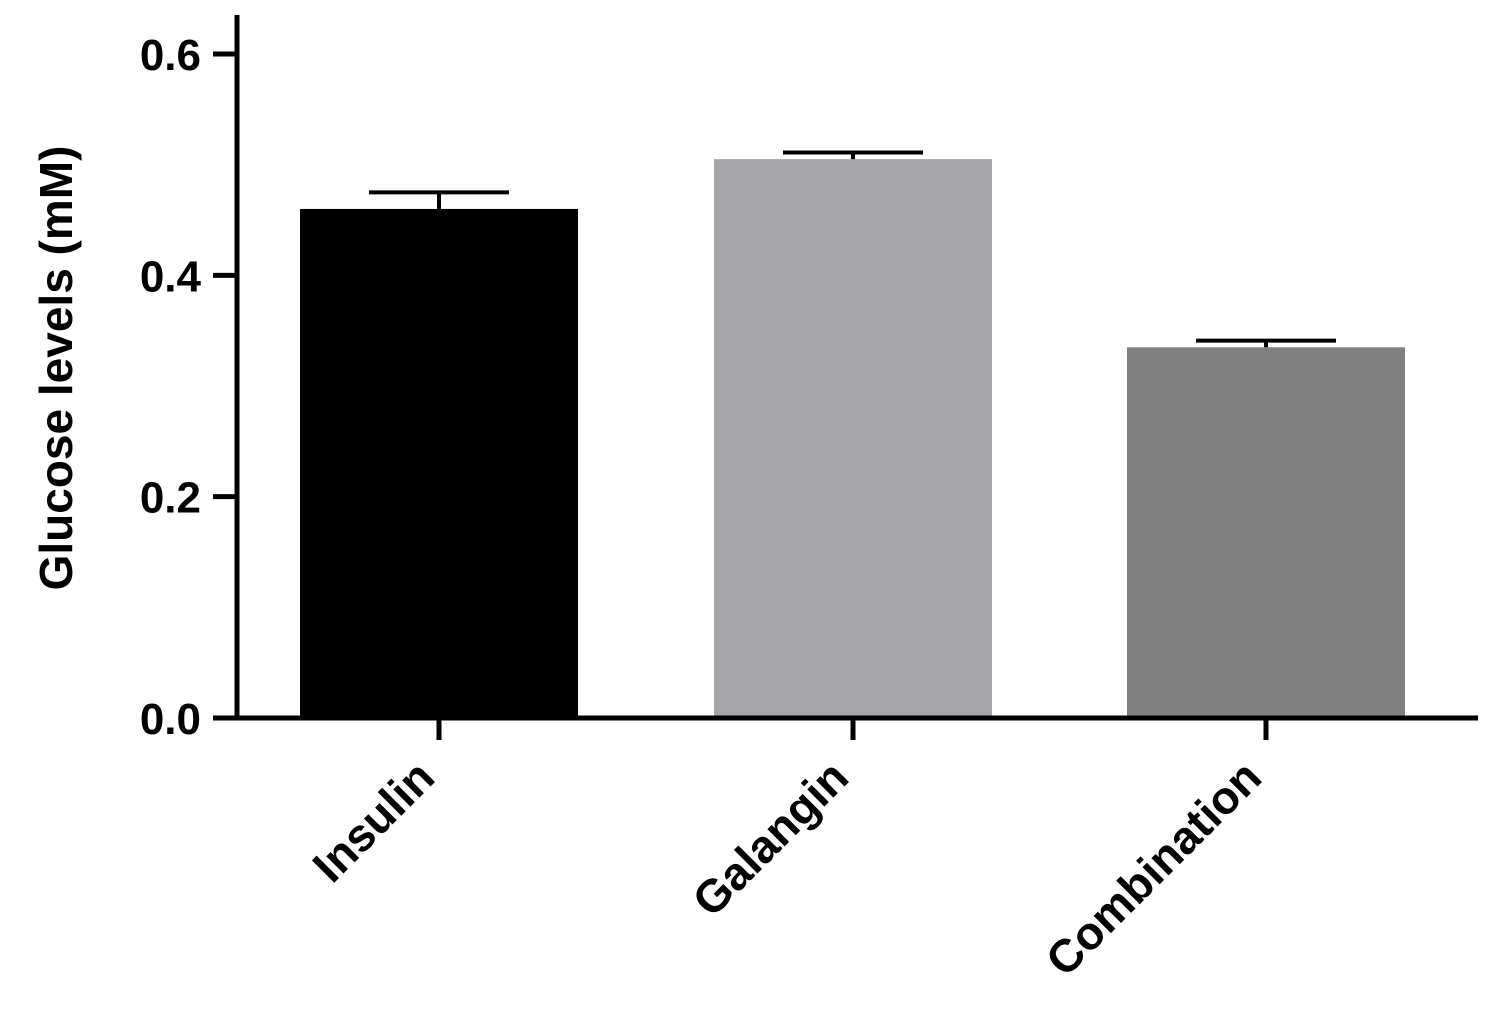 Image resolution: width=1495 pixels, height=1019 pixels. Describe the element at coordinates (170, 719) in the screenshot. I see `y-tick-label: 0.0` at that location.